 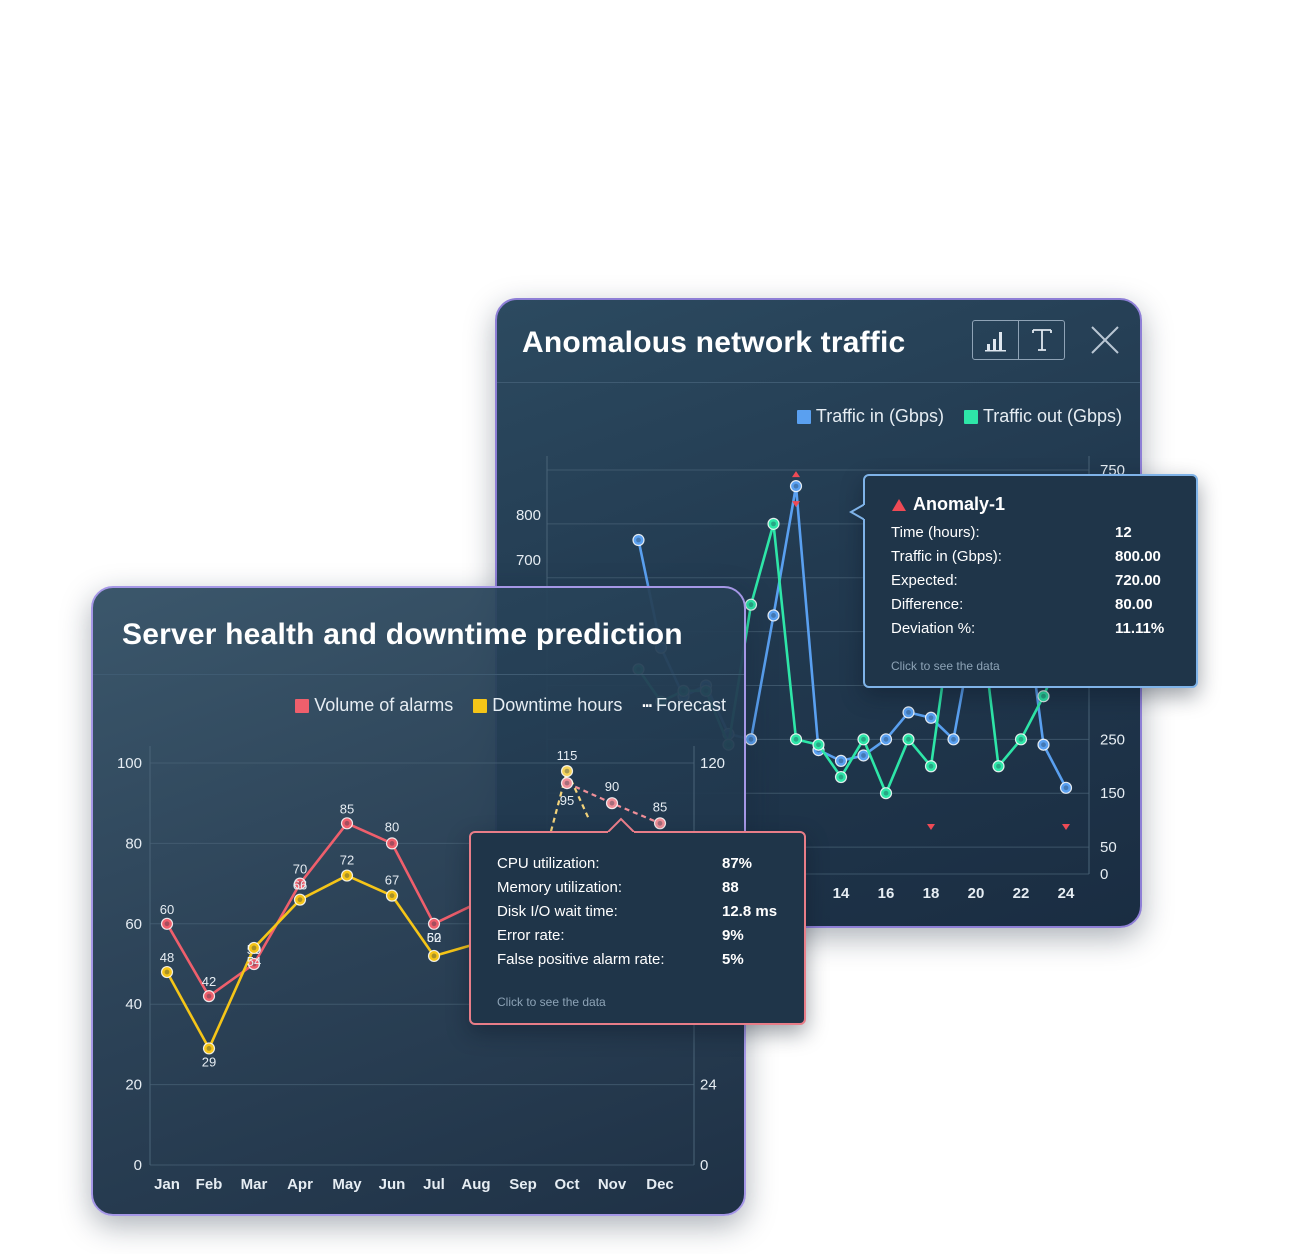 I want to click on x-tick-label: Apr, so click(x=300, y=1184).